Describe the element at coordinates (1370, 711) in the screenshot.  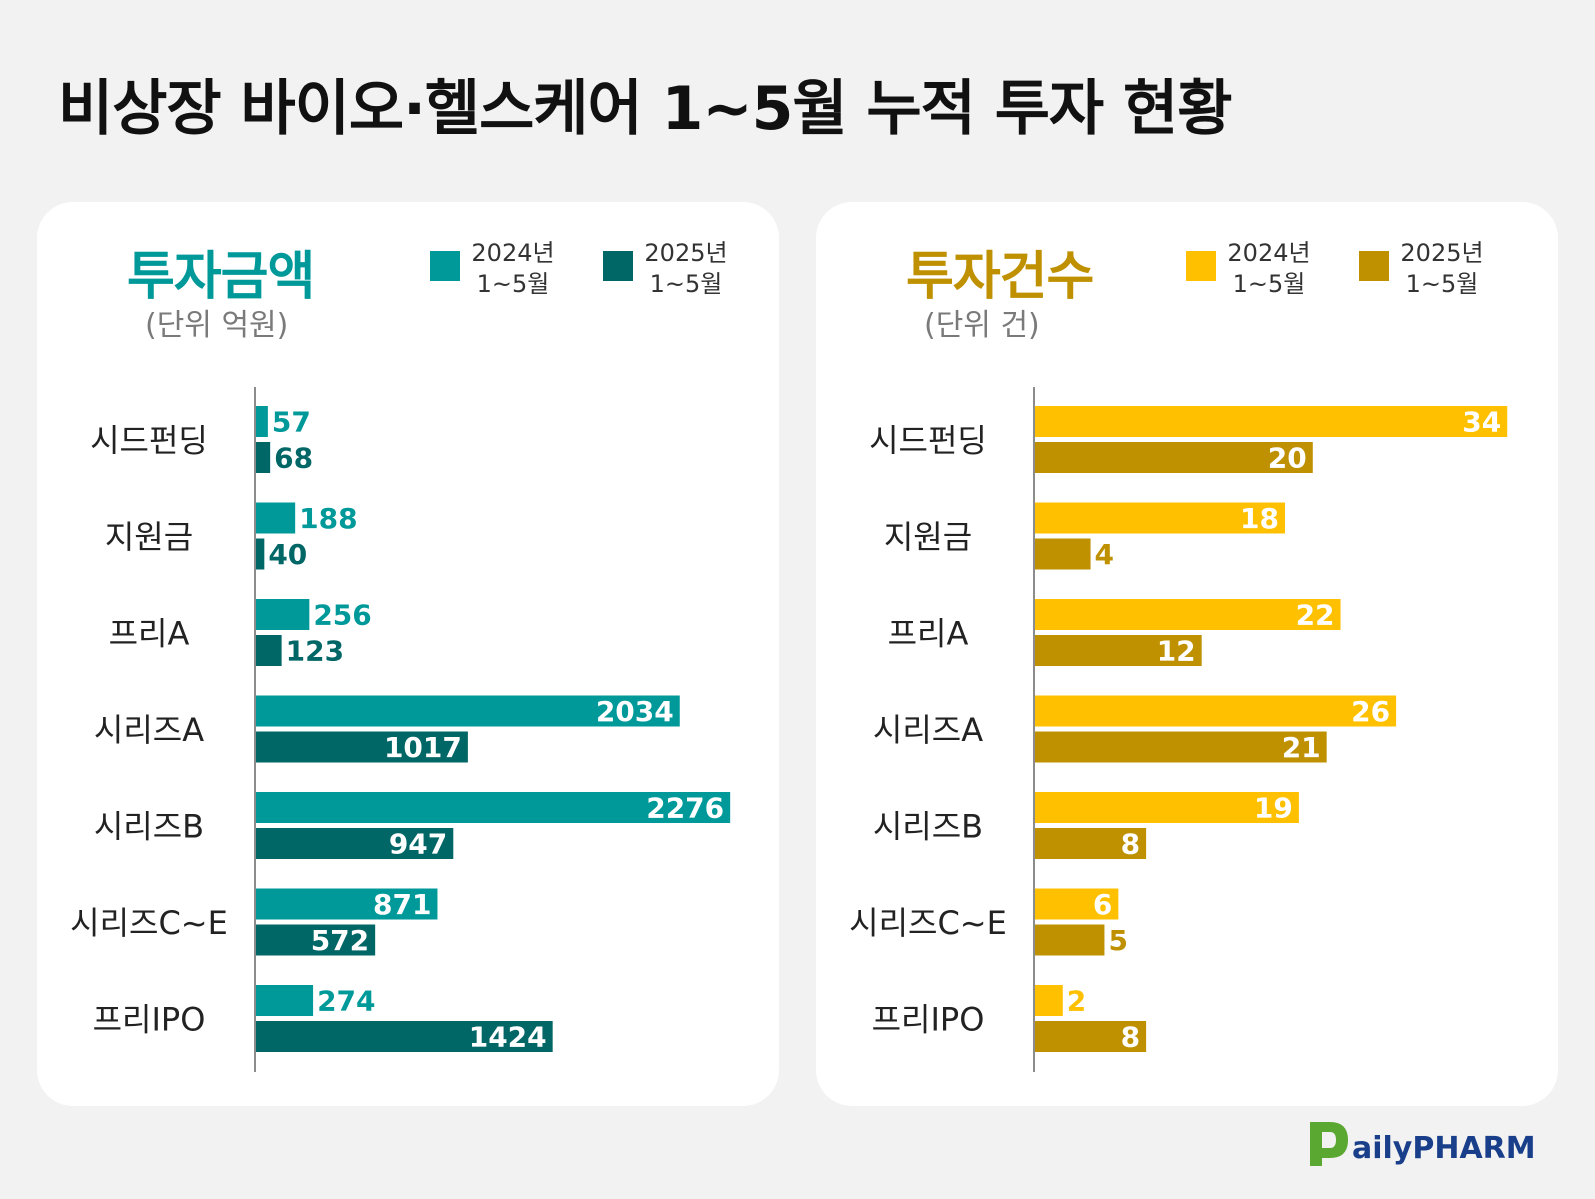
I see `bar-value-label: 26` at that location.